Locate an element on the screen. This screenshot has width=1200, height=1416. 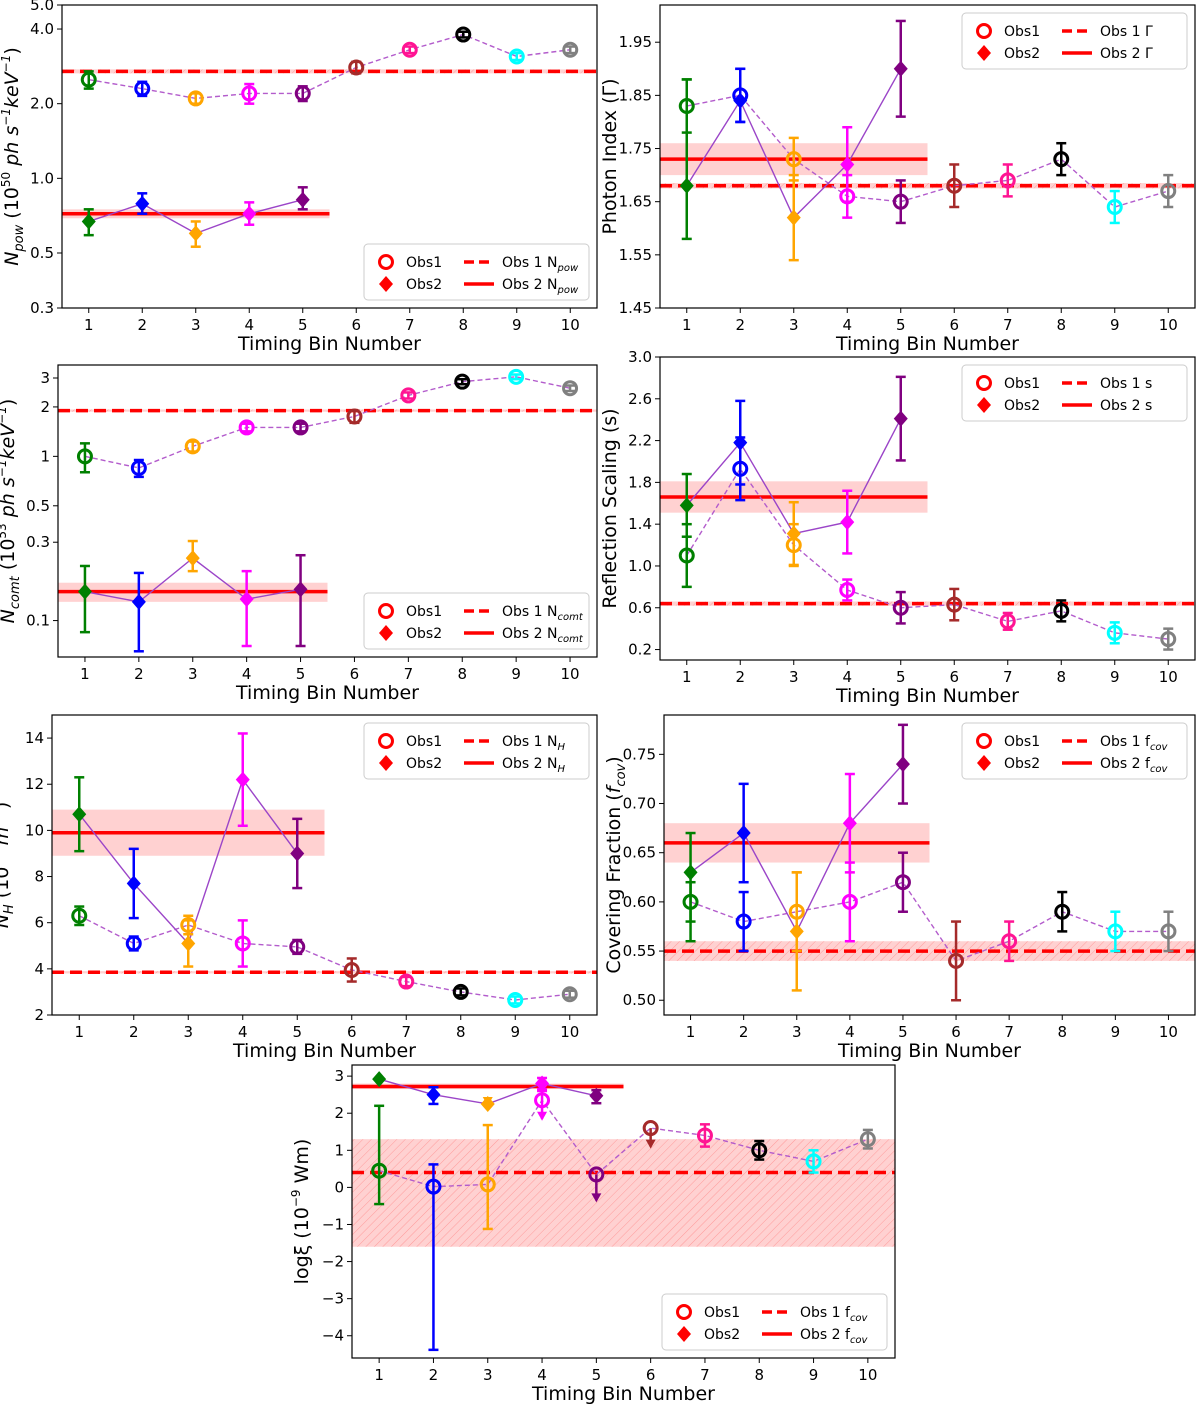
y-tick-label: 4.0 is located at coordinates (42, 29).